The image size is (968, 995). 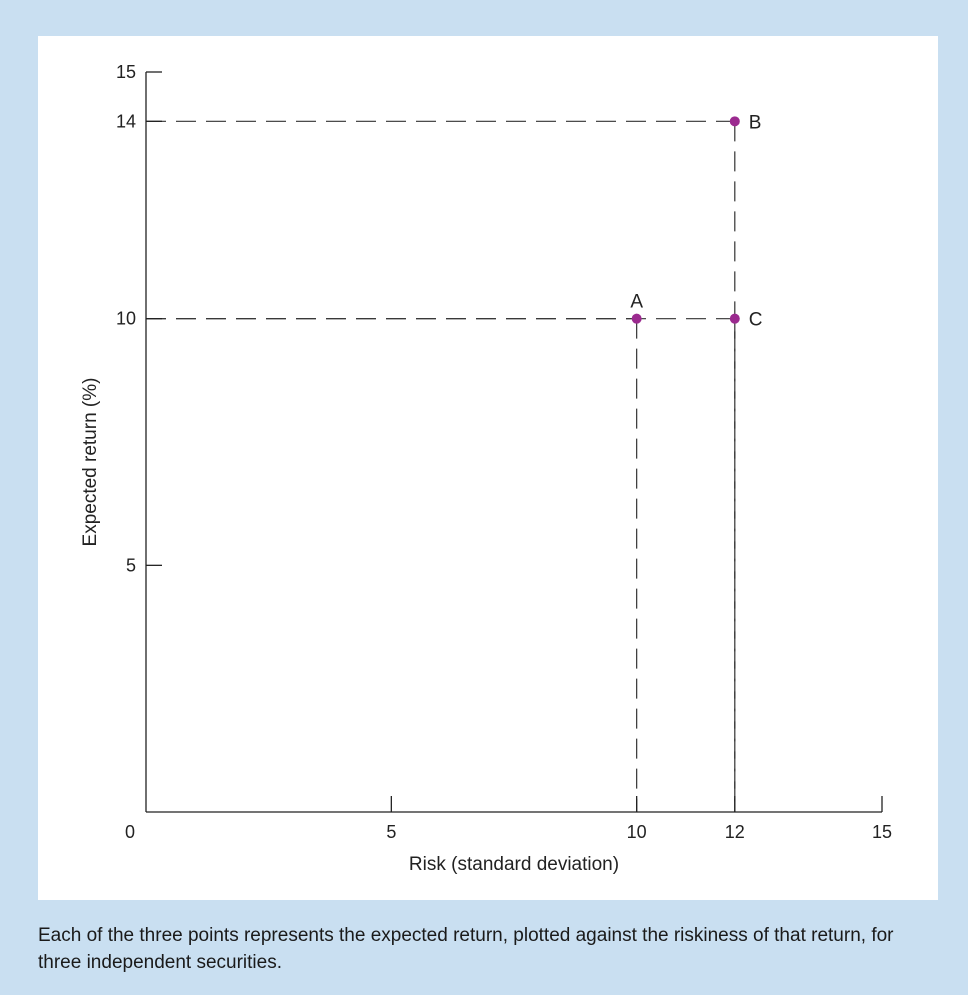 What do you see at coordinates (756, 320) in the screenshot?
I see `point-label-c: C` at bounding box center [756, 320].